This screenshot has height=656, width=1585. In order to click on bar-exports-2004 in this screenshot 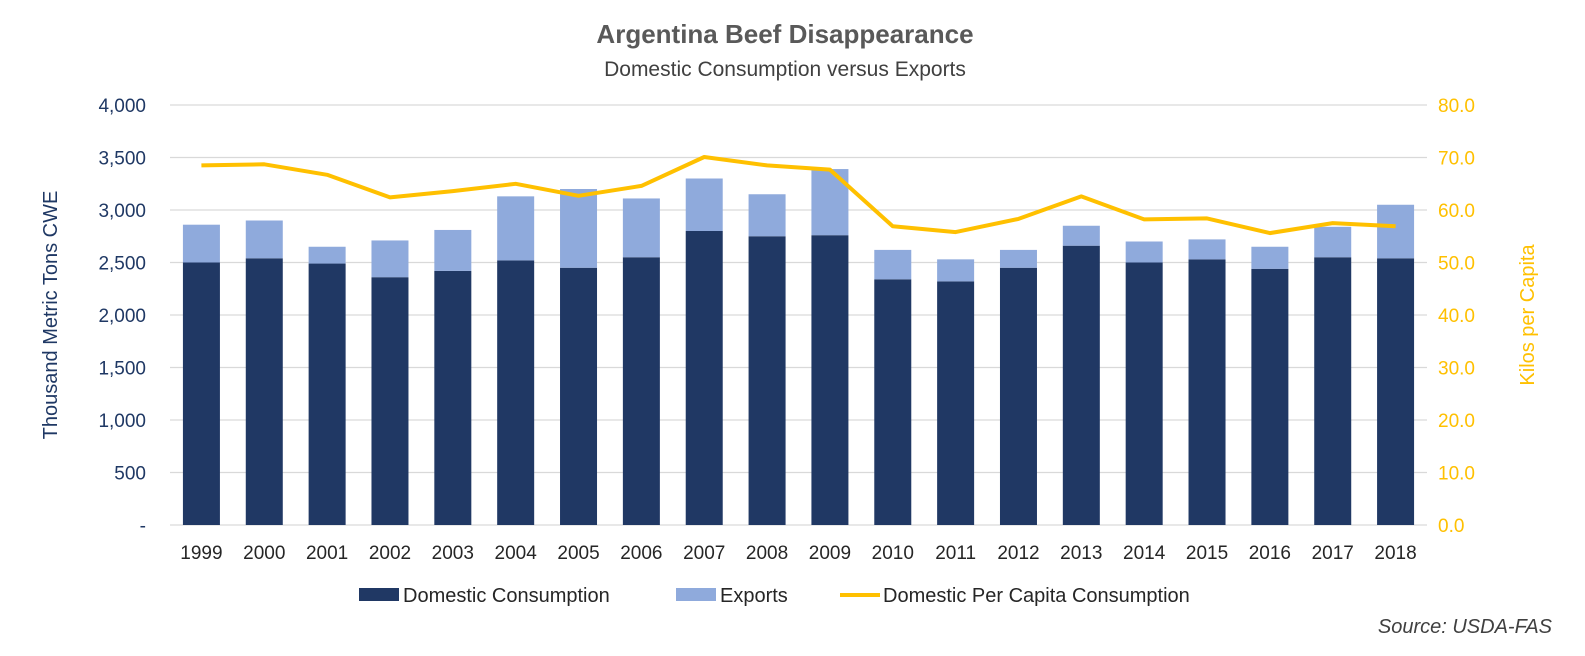, I will do `click(516, 228)`.